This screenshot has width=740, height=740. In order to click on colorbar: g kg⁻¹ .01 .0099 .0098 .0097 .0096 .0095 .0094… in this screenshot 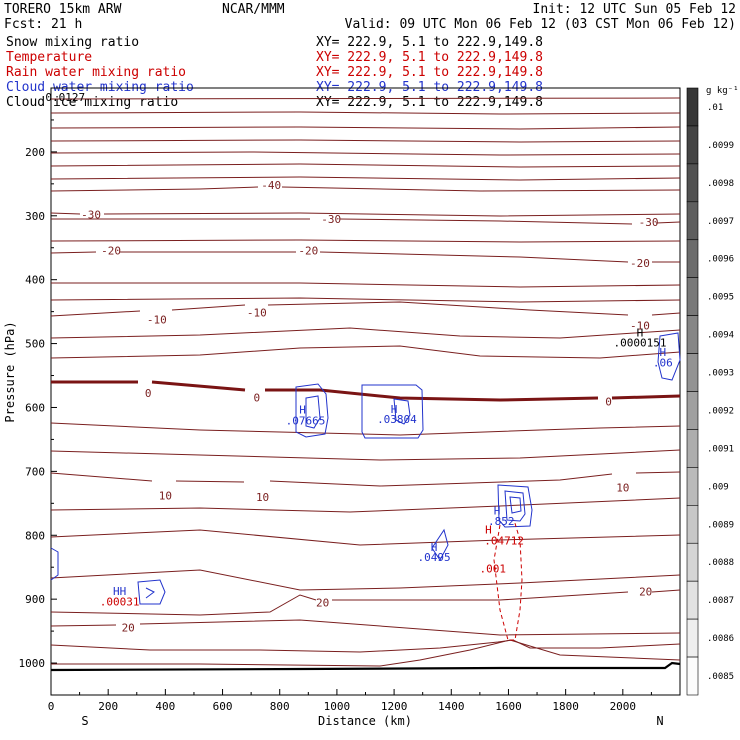, I will do `click(712, 391)`.